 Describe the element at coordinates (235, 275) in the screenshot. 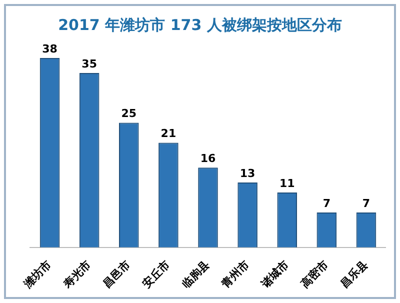

I see `x-tick-label: 青州市` at that location.